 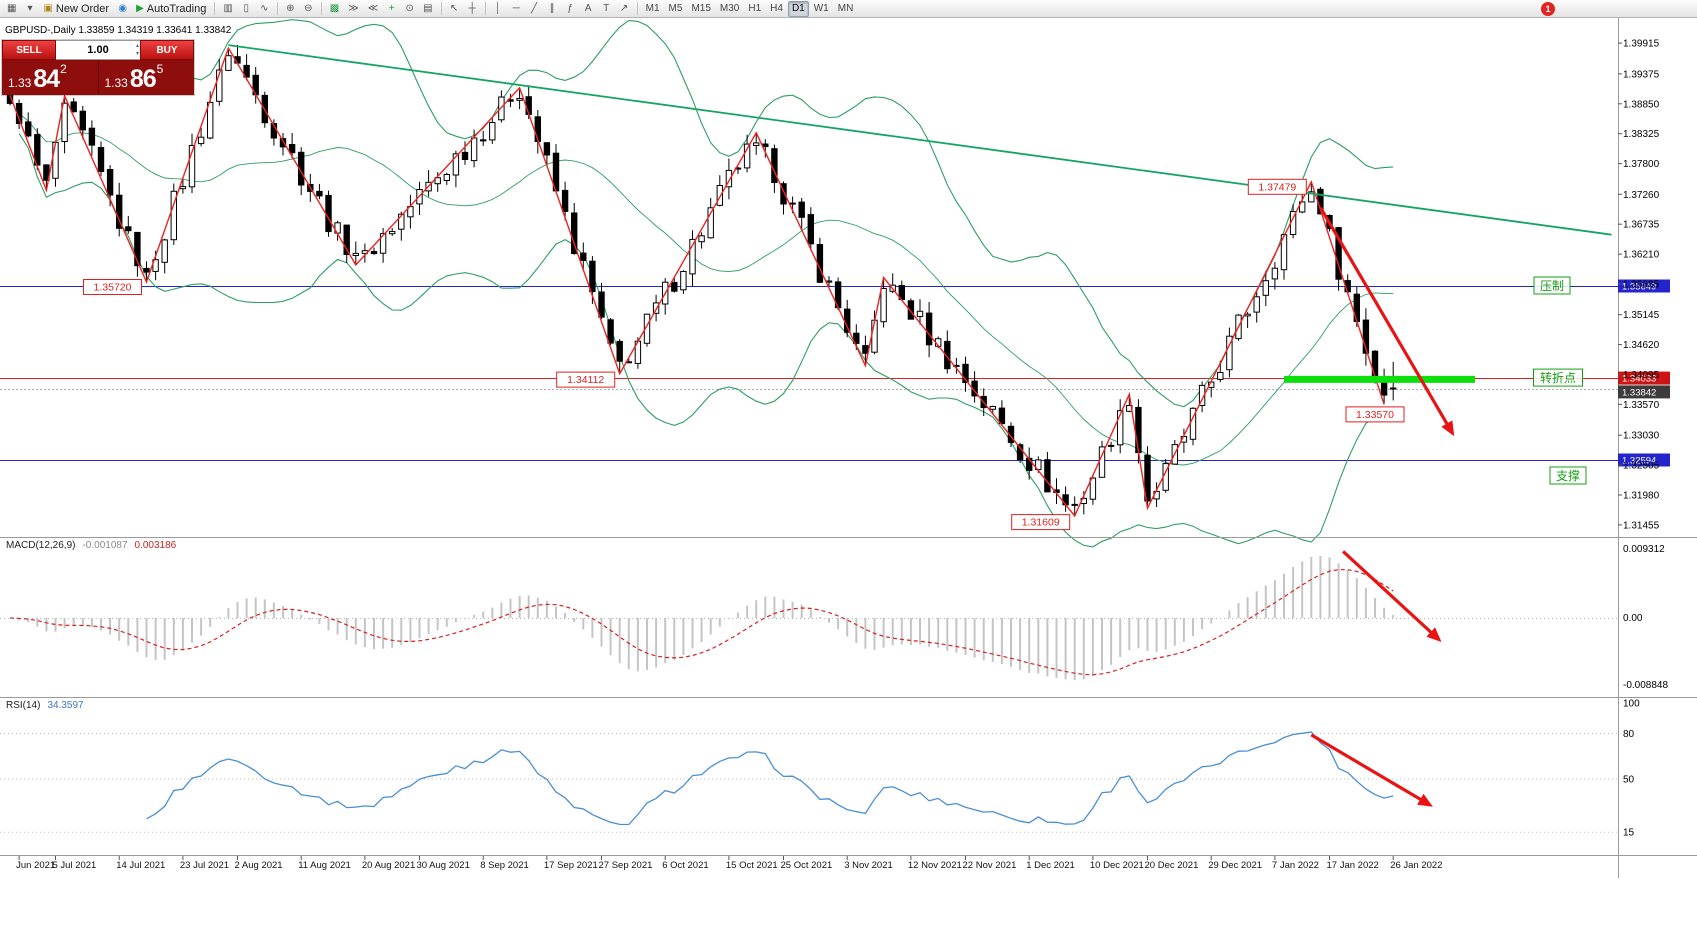 What do you see at coordinates (98, 50) in the screenshot?
I see `volume-input: 1.00 ▴ ▾` at bounding box center [98, 50].